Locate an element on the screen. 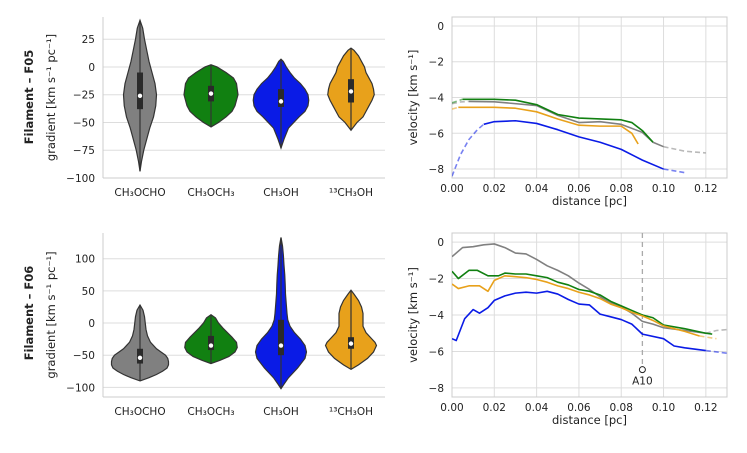 This screenshot has height=453, width=747. y-tick-label: −25 is located at coordinates (84, 96).